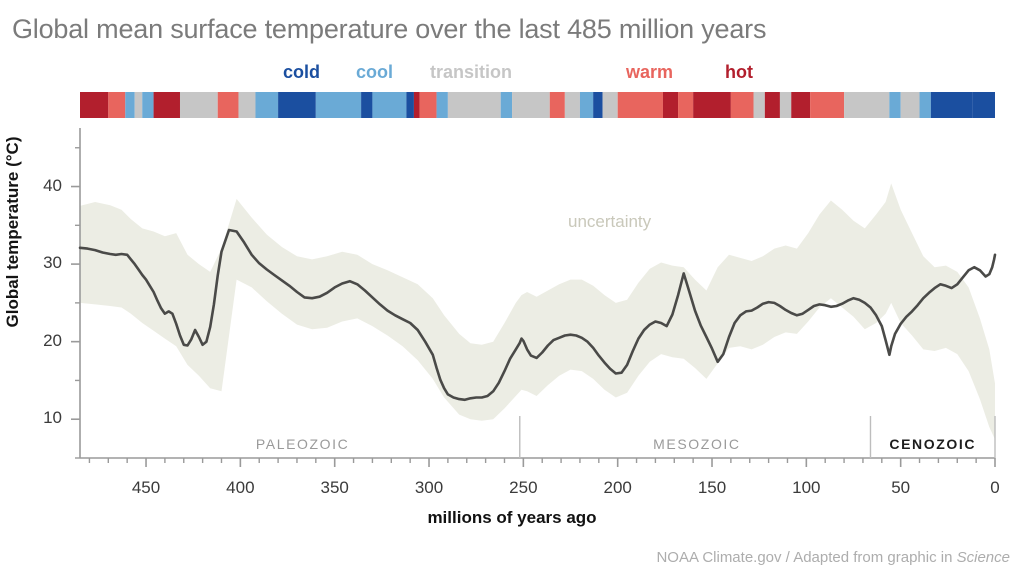  Describe the element at coordinates (739, 72) in the screenshot. I see `legend-item-hot: hot` at that location.